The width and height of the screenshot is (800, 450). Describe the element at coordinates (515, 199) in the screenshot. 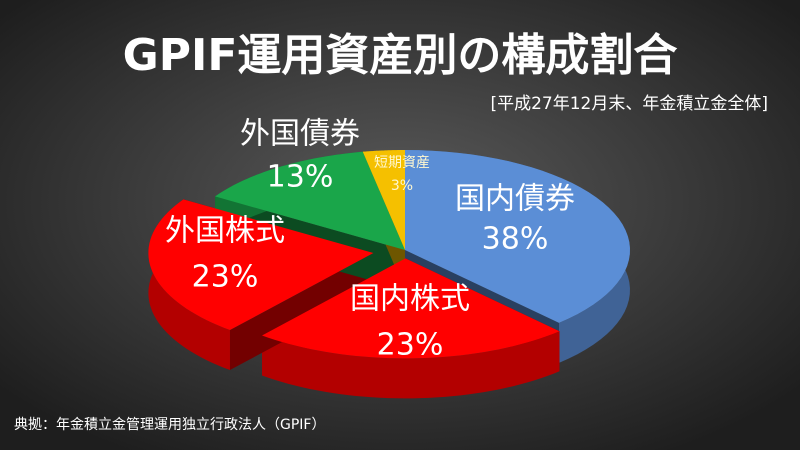

I see `slice-label: 国内債券` at that location.